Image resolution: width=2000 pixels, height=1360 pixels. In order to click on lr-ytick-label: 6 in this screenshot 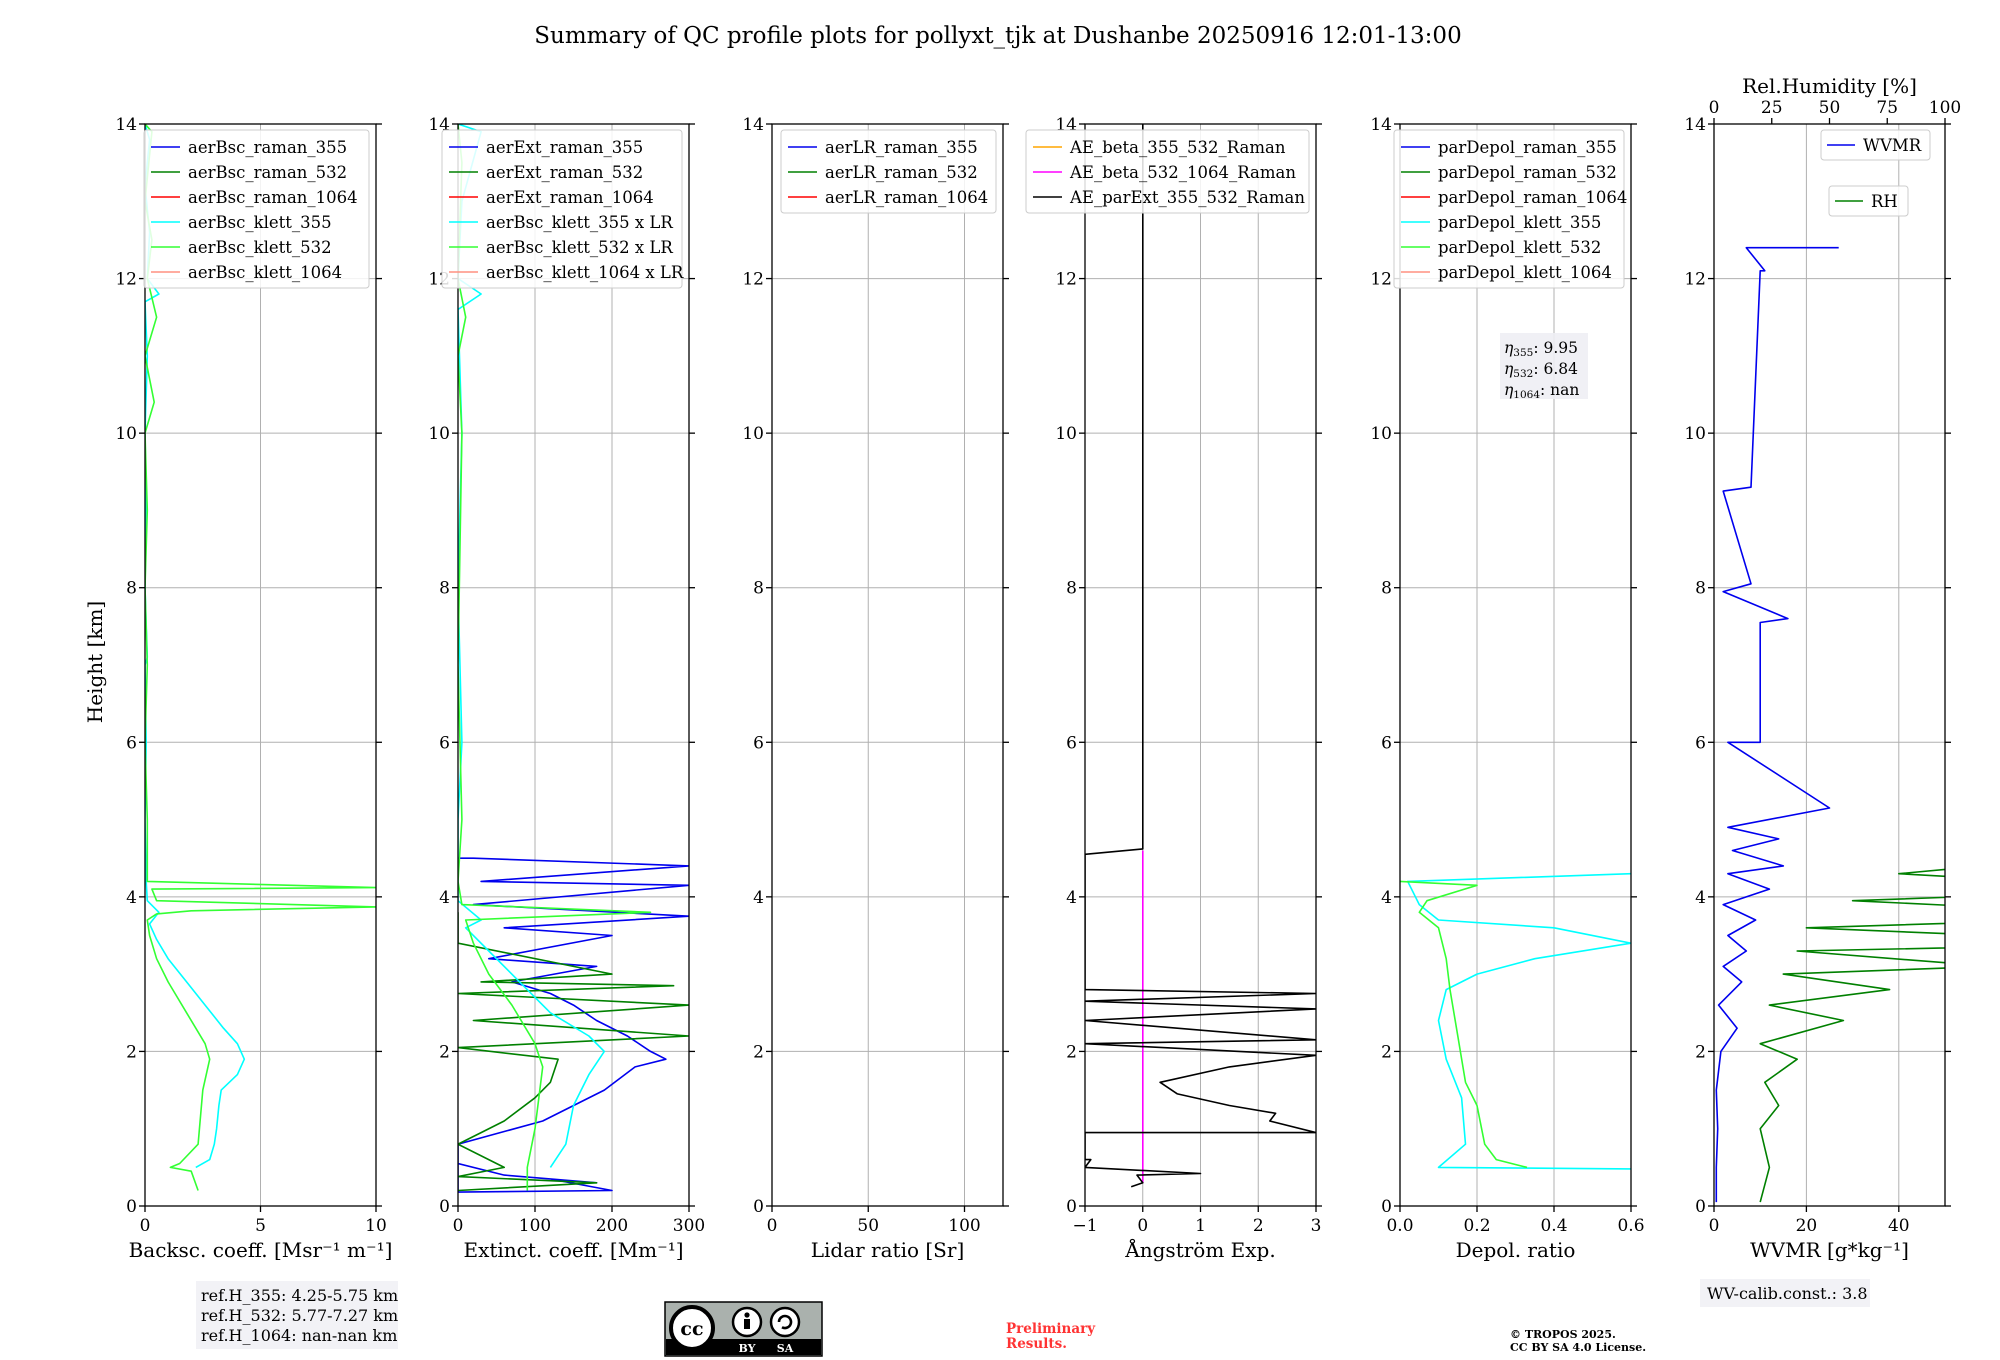, I will do `click(758, 743)`.